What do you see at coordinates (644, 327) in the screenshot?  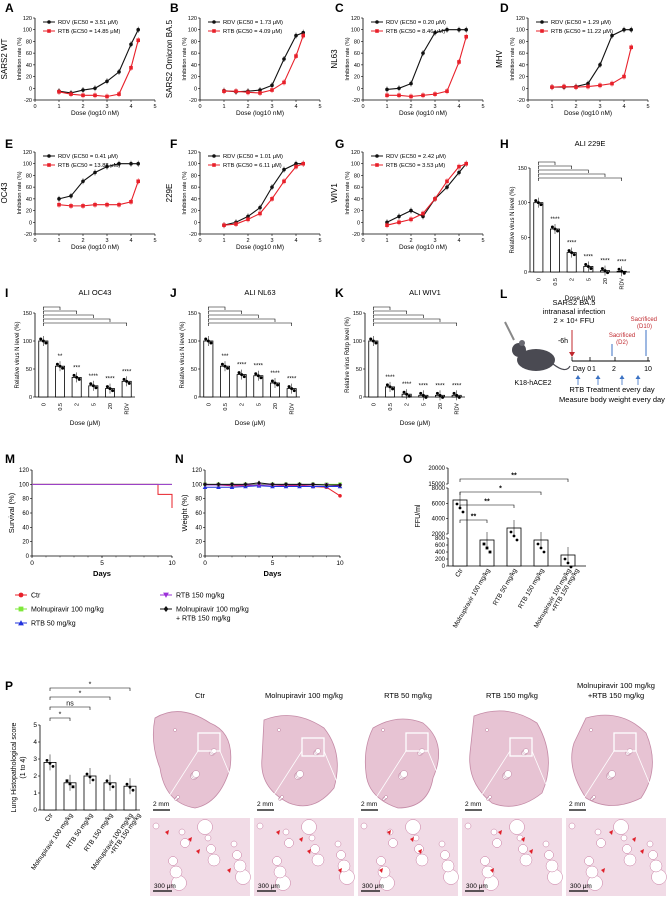 I see `sacrifice-label: (D10)` at bounding box center [644, 327].